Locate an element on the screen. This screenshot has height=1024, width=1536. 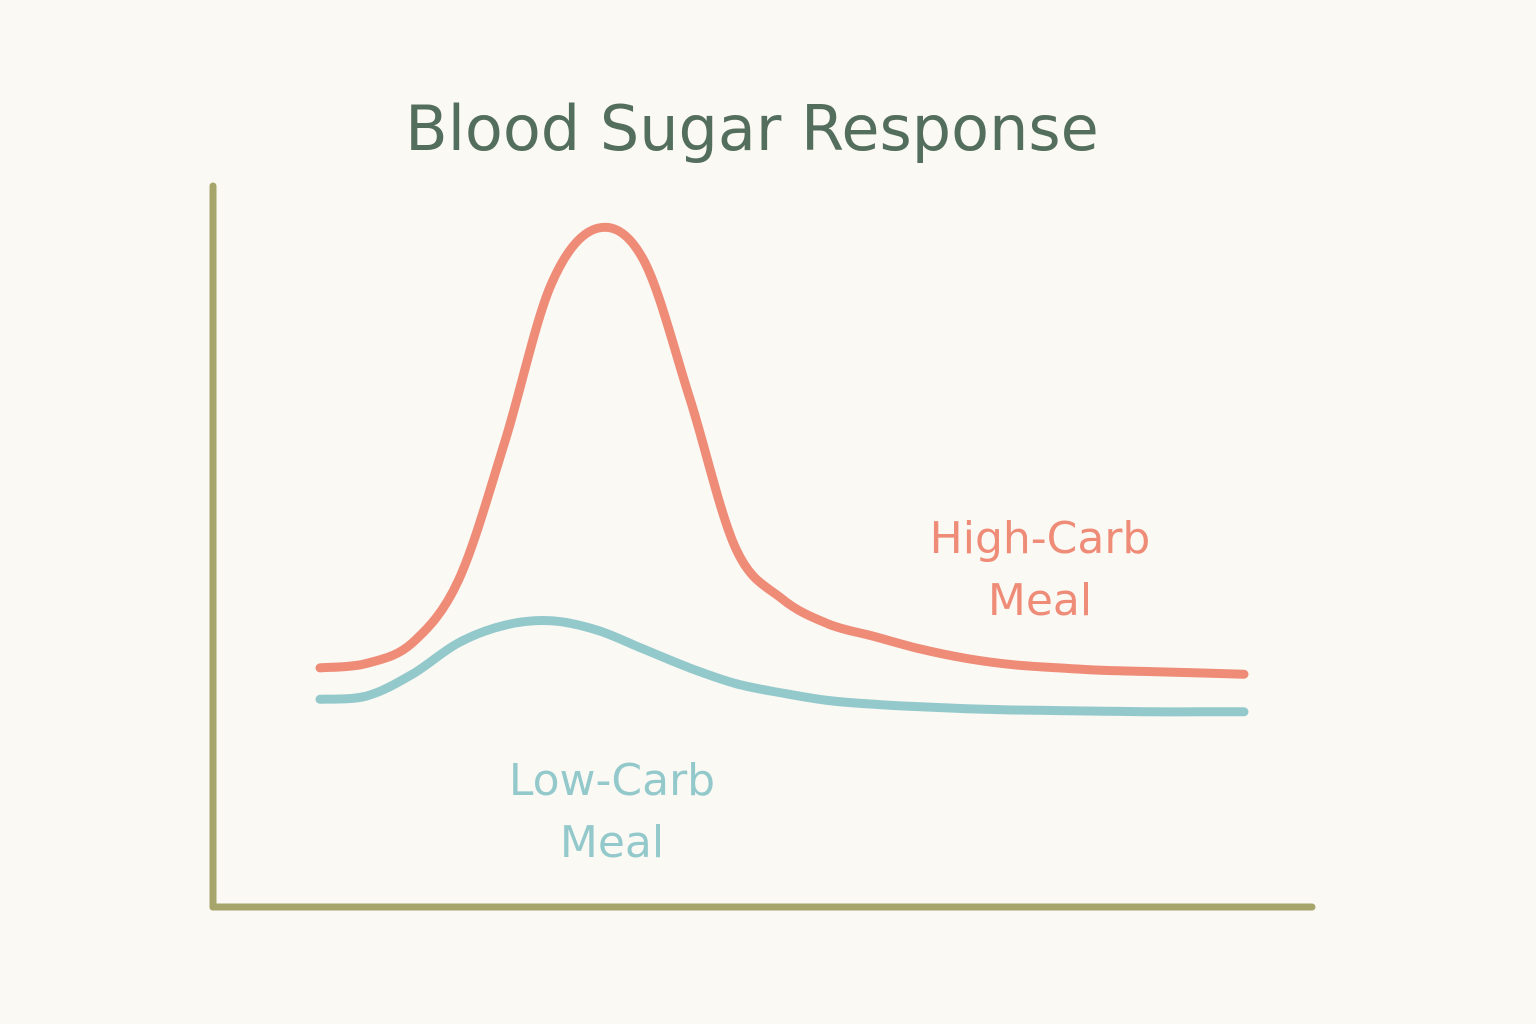
series-label-low-carb: Low-Carb Meal is located at coordinates (612, 811).